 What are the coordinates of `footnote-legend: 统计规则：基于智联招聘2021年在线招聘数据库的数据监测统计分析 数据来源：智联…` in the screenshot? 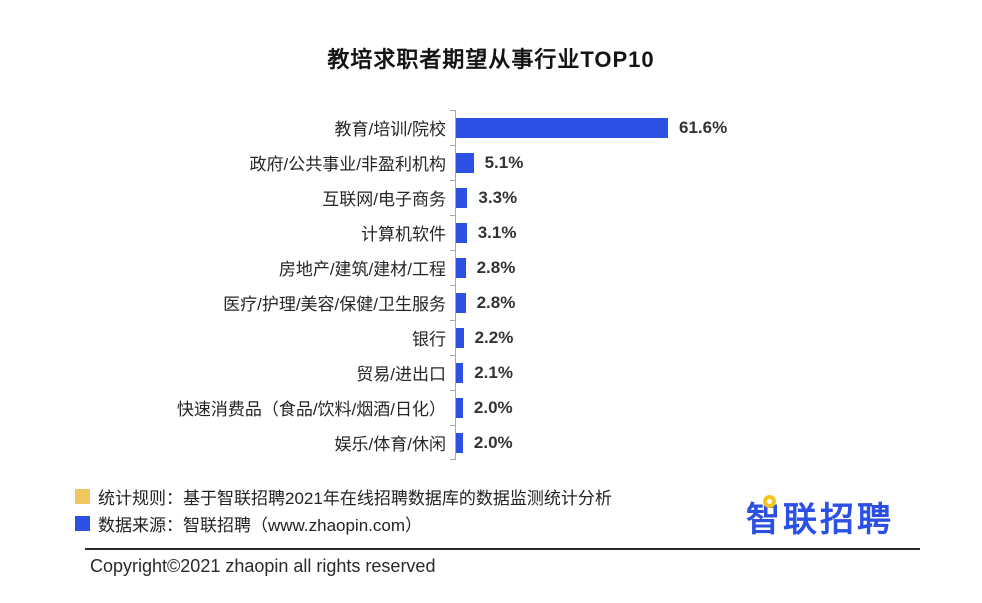 It's located at (343, 510).